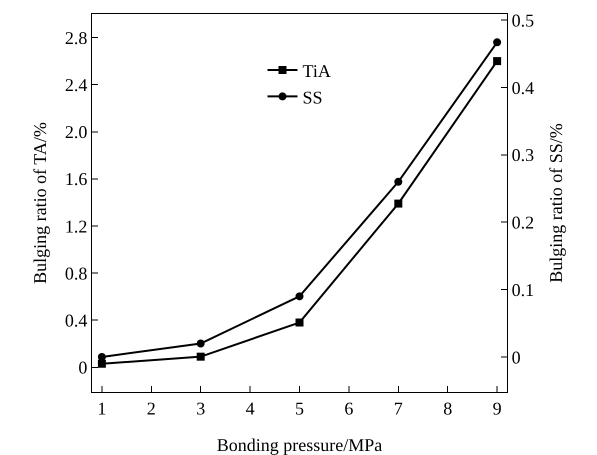 Image resolution: width=597 pixels, height=455 pixels. I want to click on x-tick-label: 3, so click(201, 408).